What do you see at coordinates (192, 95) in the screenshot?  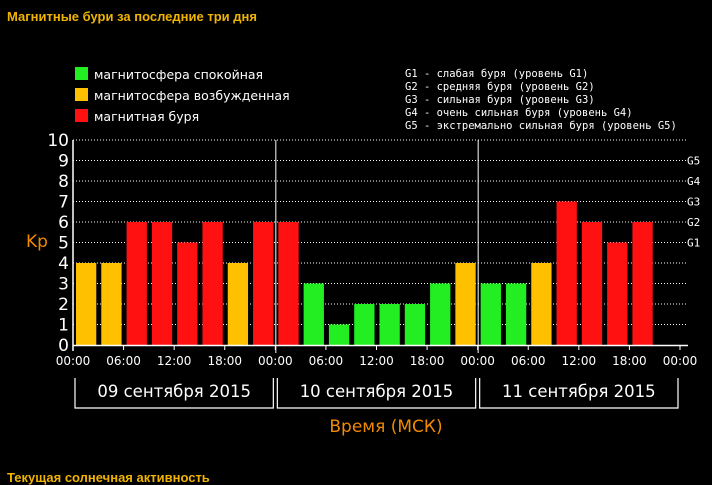 I see `legend-label-excited: магнитосфера возбужденная` at bounding box center [192, 95].